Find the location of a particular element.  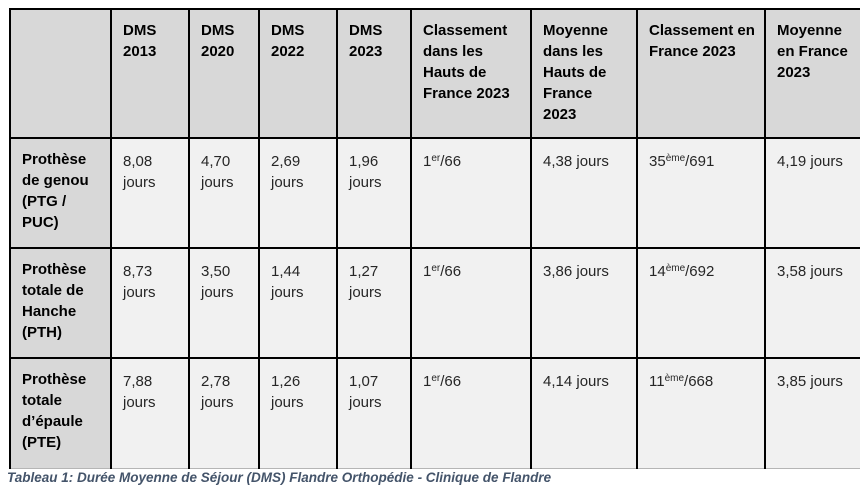

dms-2020-value: 4,70 jours is located at coordinates (224, 193).